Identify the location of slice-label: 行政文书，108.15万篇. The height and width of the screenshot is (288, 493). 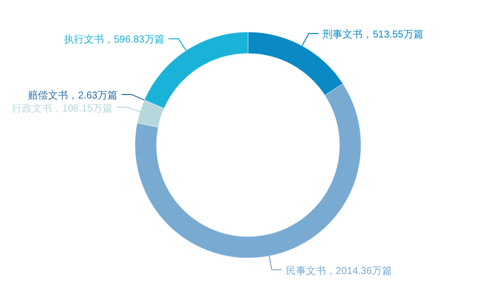
(62, 108).